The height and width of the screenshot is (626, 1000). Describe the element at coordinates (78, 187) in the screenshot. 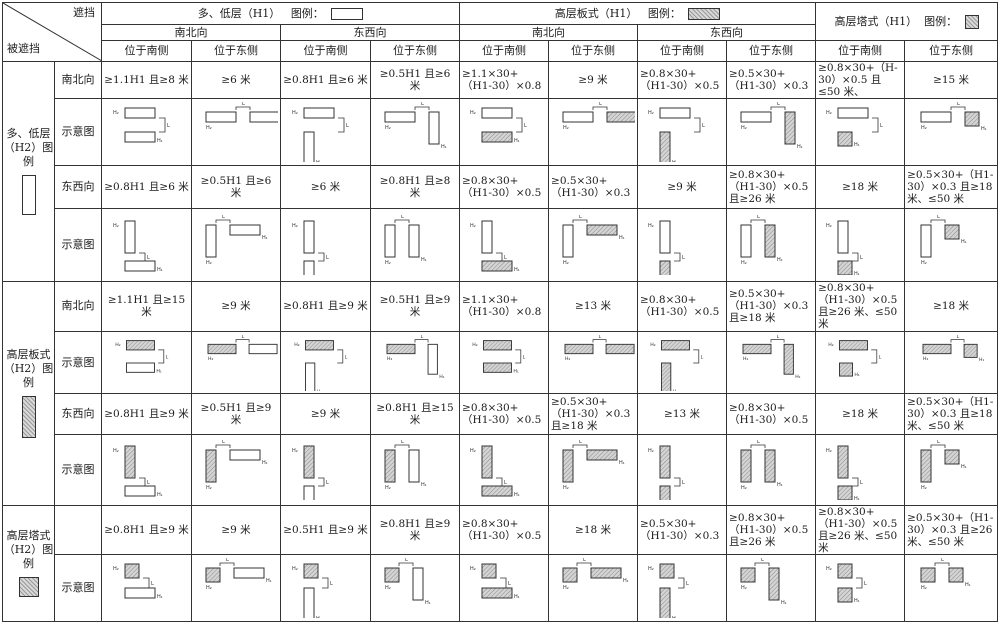

I see `row-orientation-label: 东西向` at that location.